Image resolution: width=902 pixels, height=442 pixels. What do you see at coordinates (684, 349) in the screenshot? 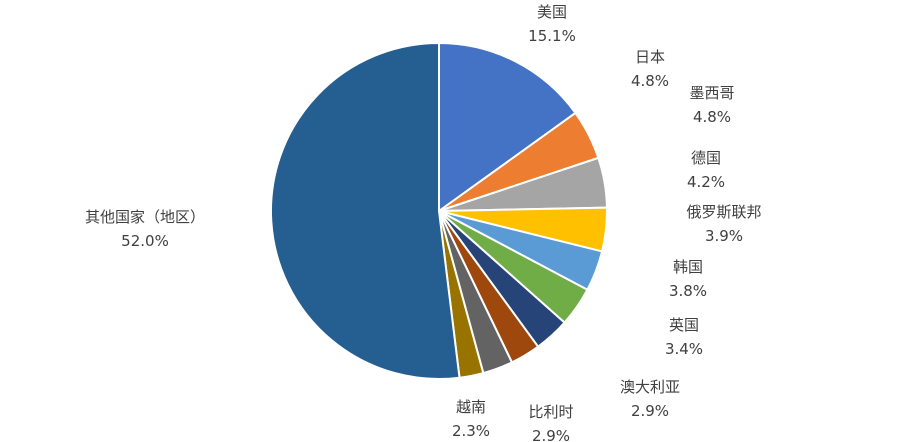
I see `slice-label-value: 3.4%` at bounding box center [684, 349].